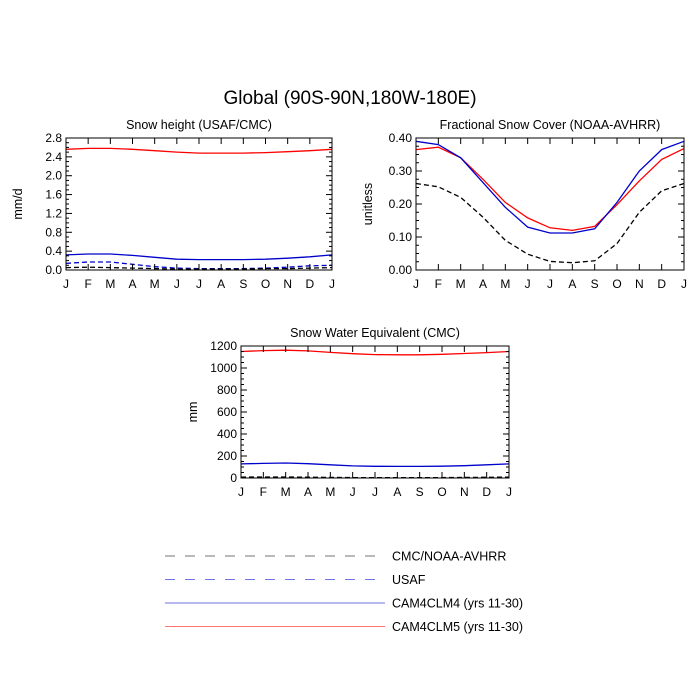 The height and width of the screenshot is (700, 700). Describe the element at coordinates (401, 270) in the screenshot. I see `y-tick-label: 0.00` at that location.